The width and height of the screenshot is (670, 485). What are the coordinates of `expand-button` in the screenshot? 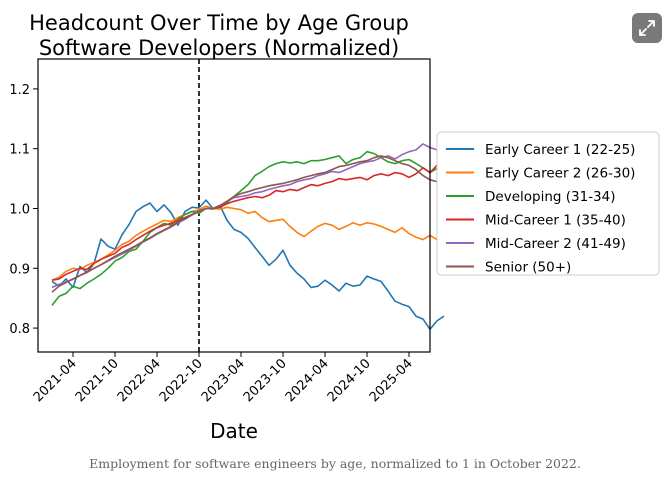 It's located at (647, 28).